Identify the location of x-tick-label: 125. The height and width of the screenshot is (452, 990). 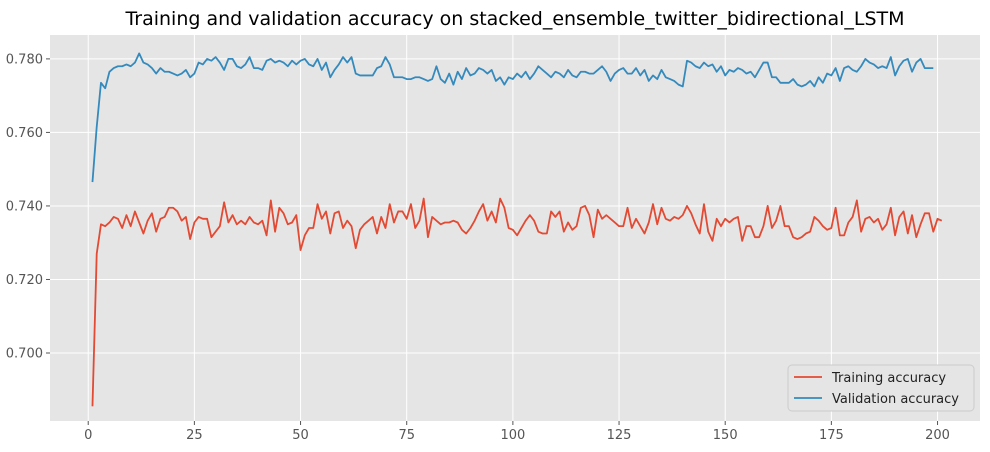
(619, 435).